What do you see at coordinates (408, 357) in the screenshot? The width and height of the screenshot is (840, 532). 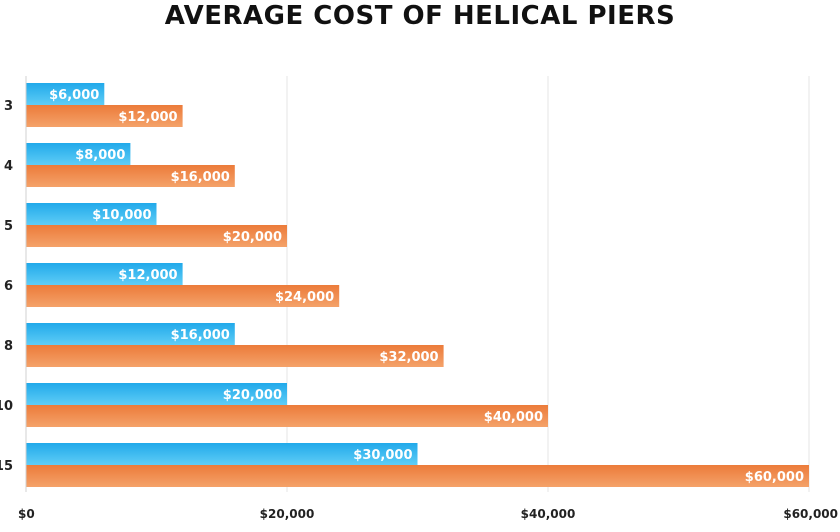 I see `bar-data-label: $32,000` at bounding box center [408, 357].